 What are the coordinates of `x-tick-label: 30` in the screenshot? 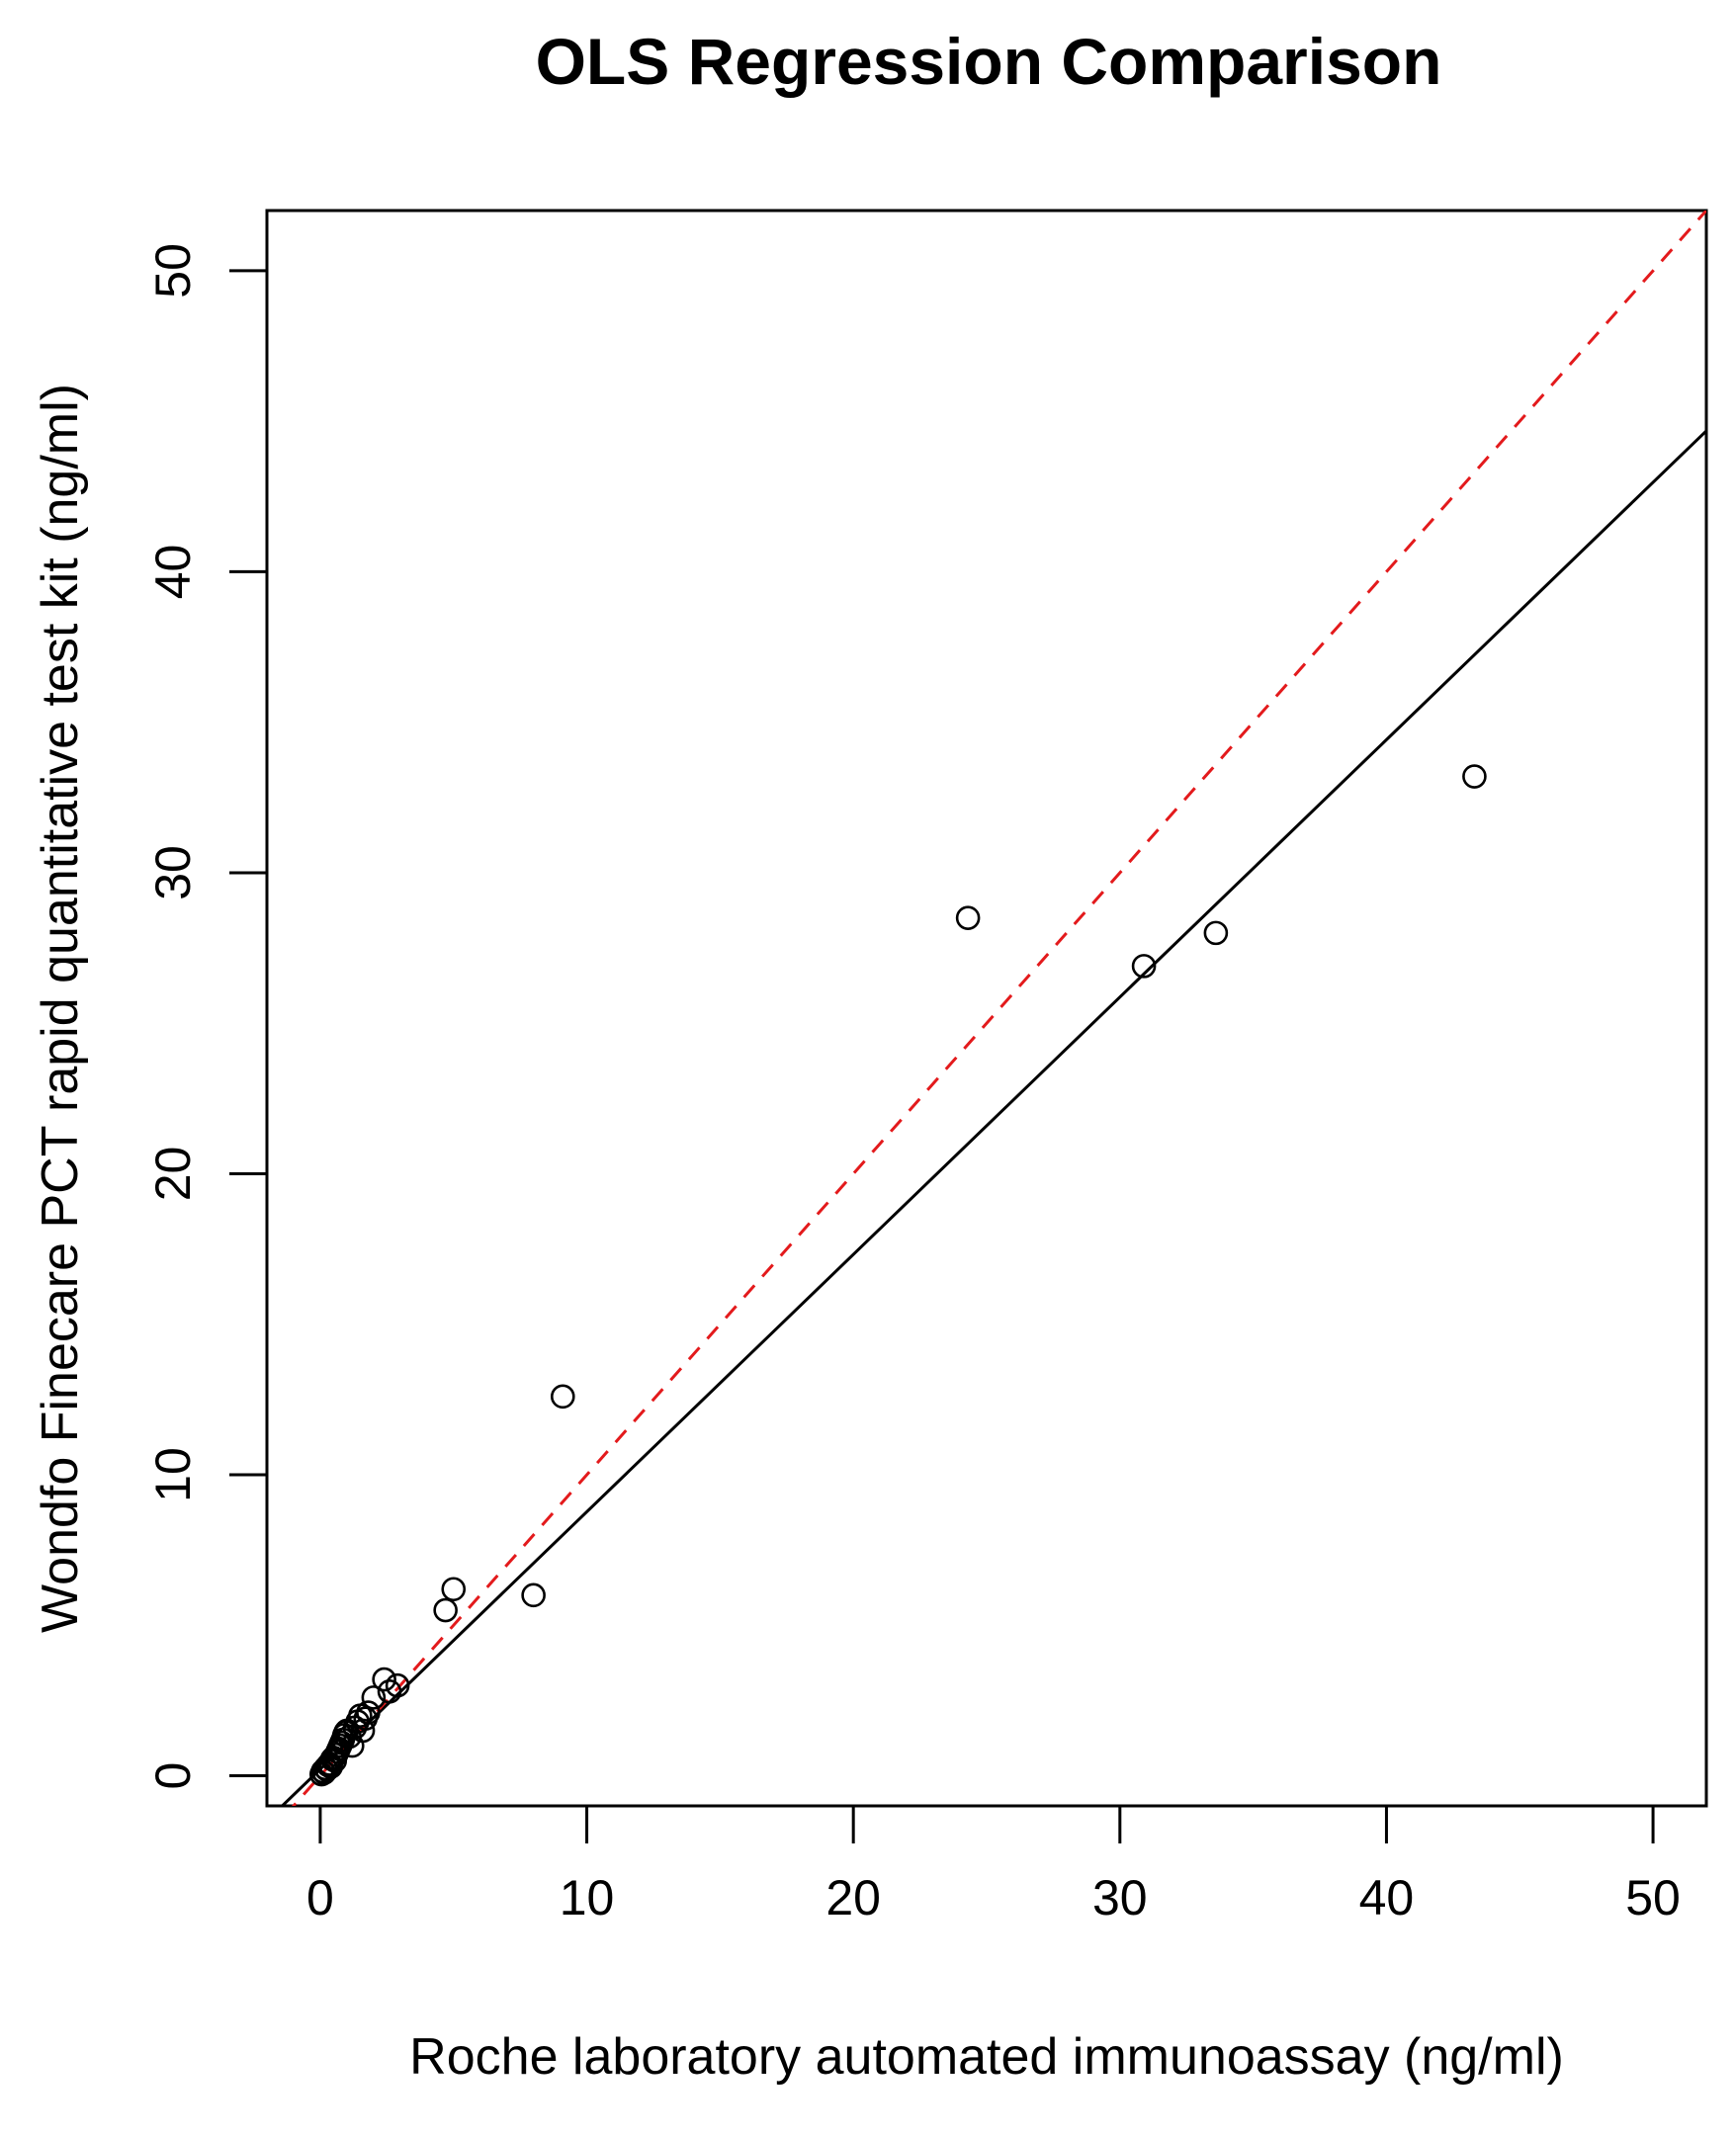 It's located at (1120, 1897).